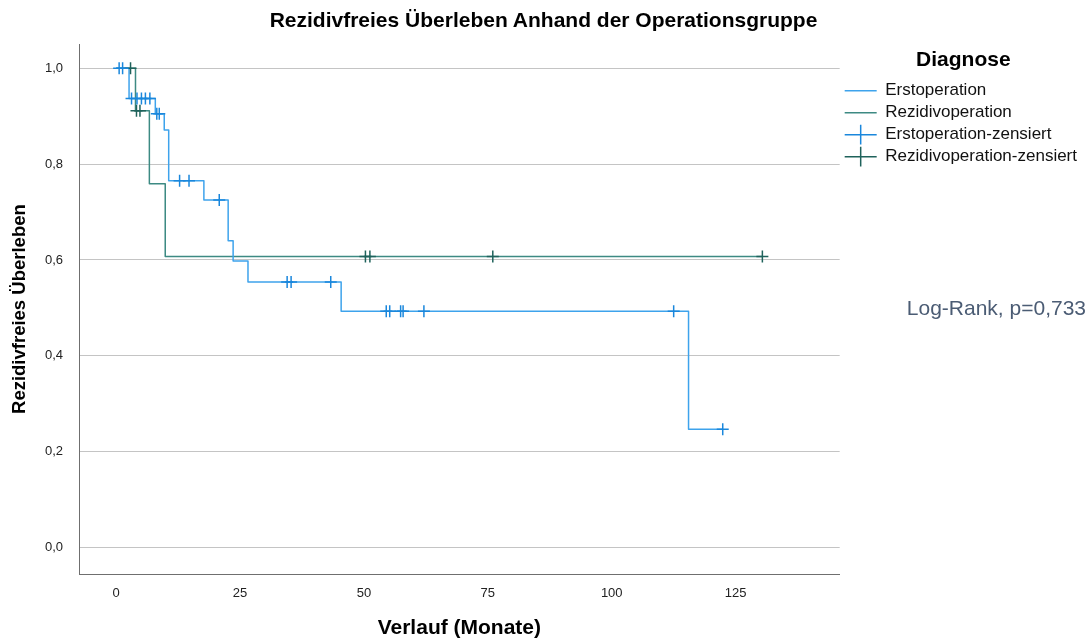 The image size is (1089, 641). Describe the element at coordinates (996, 307) in the screenshot. I see `text: Log-Rank, p=0,733` at that location.